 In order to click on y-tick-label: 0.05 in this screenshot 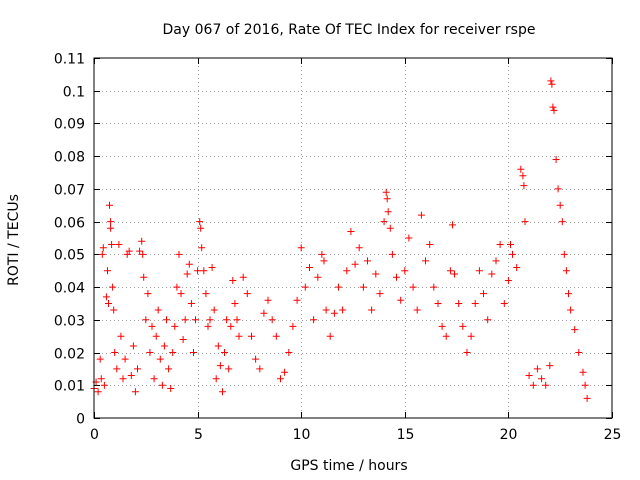, I will do `click(69, 256)`.